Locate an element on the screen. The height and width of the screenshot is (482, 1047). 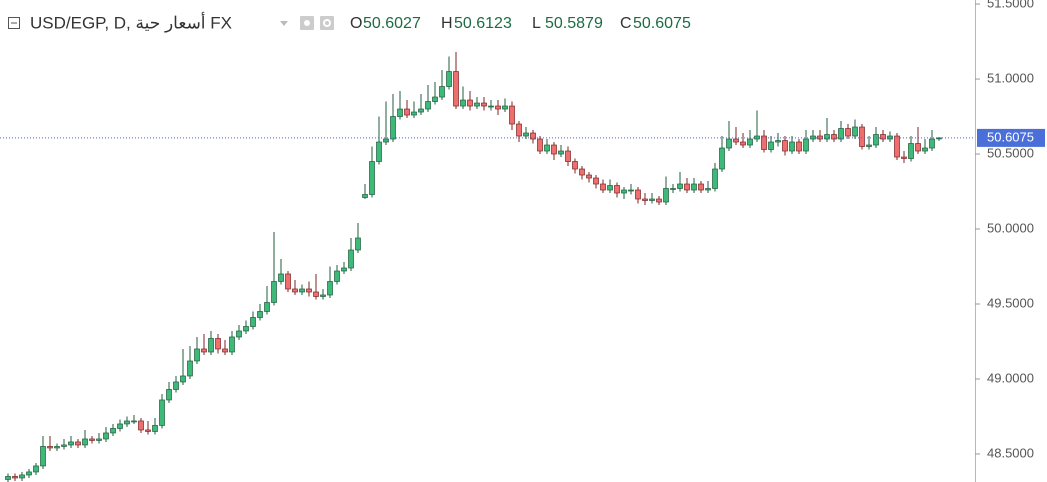
chart-title: USD/EGP, D, أسعار حية FX is located at coordinates (131, 22).